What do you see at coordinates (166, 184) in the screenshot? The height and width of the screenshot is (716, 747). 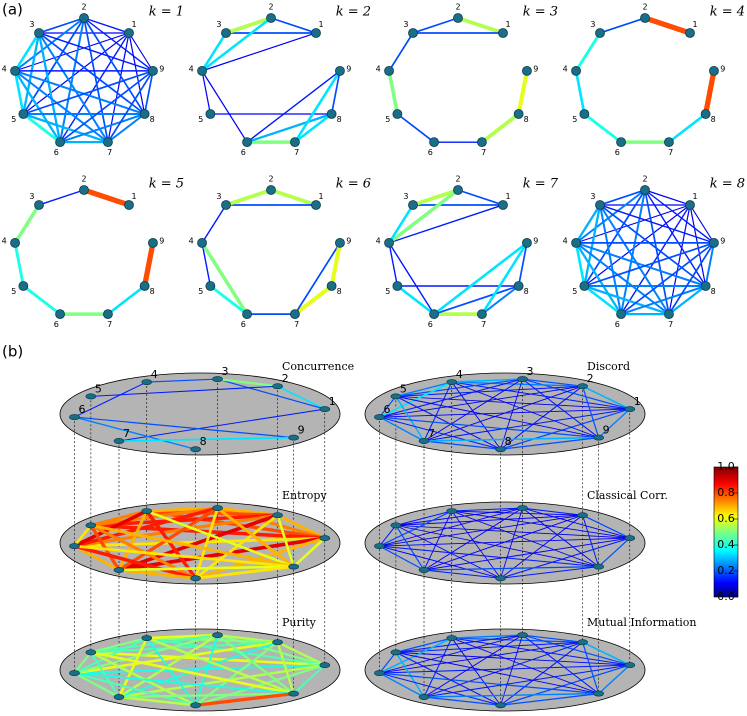 I see `k-label: k = 5` at bounding box center [166, 184].